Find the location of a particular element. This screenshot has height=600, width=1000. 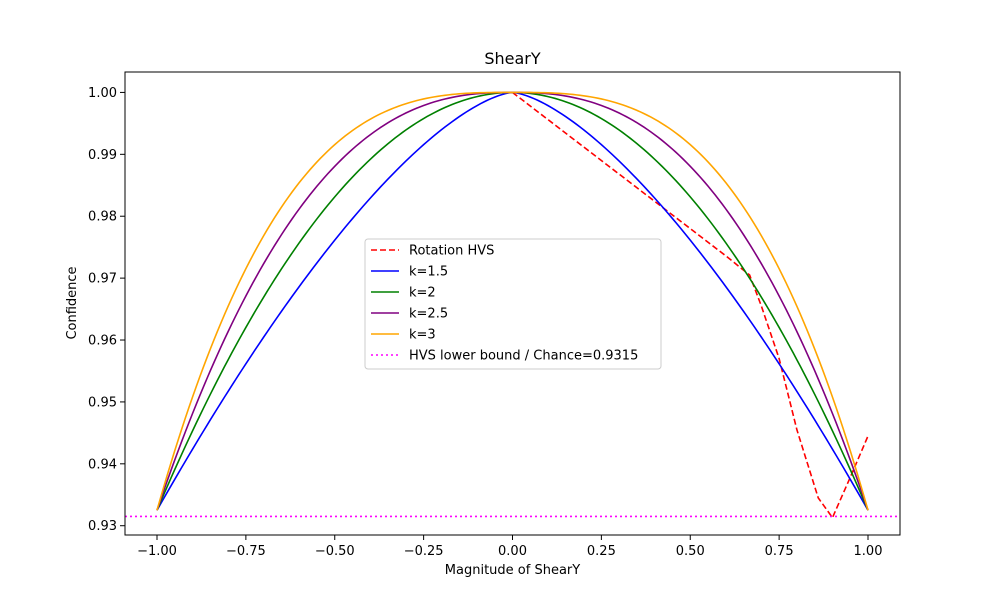

legend-label-k-3: k=3 is located at coordinates (422, 335).